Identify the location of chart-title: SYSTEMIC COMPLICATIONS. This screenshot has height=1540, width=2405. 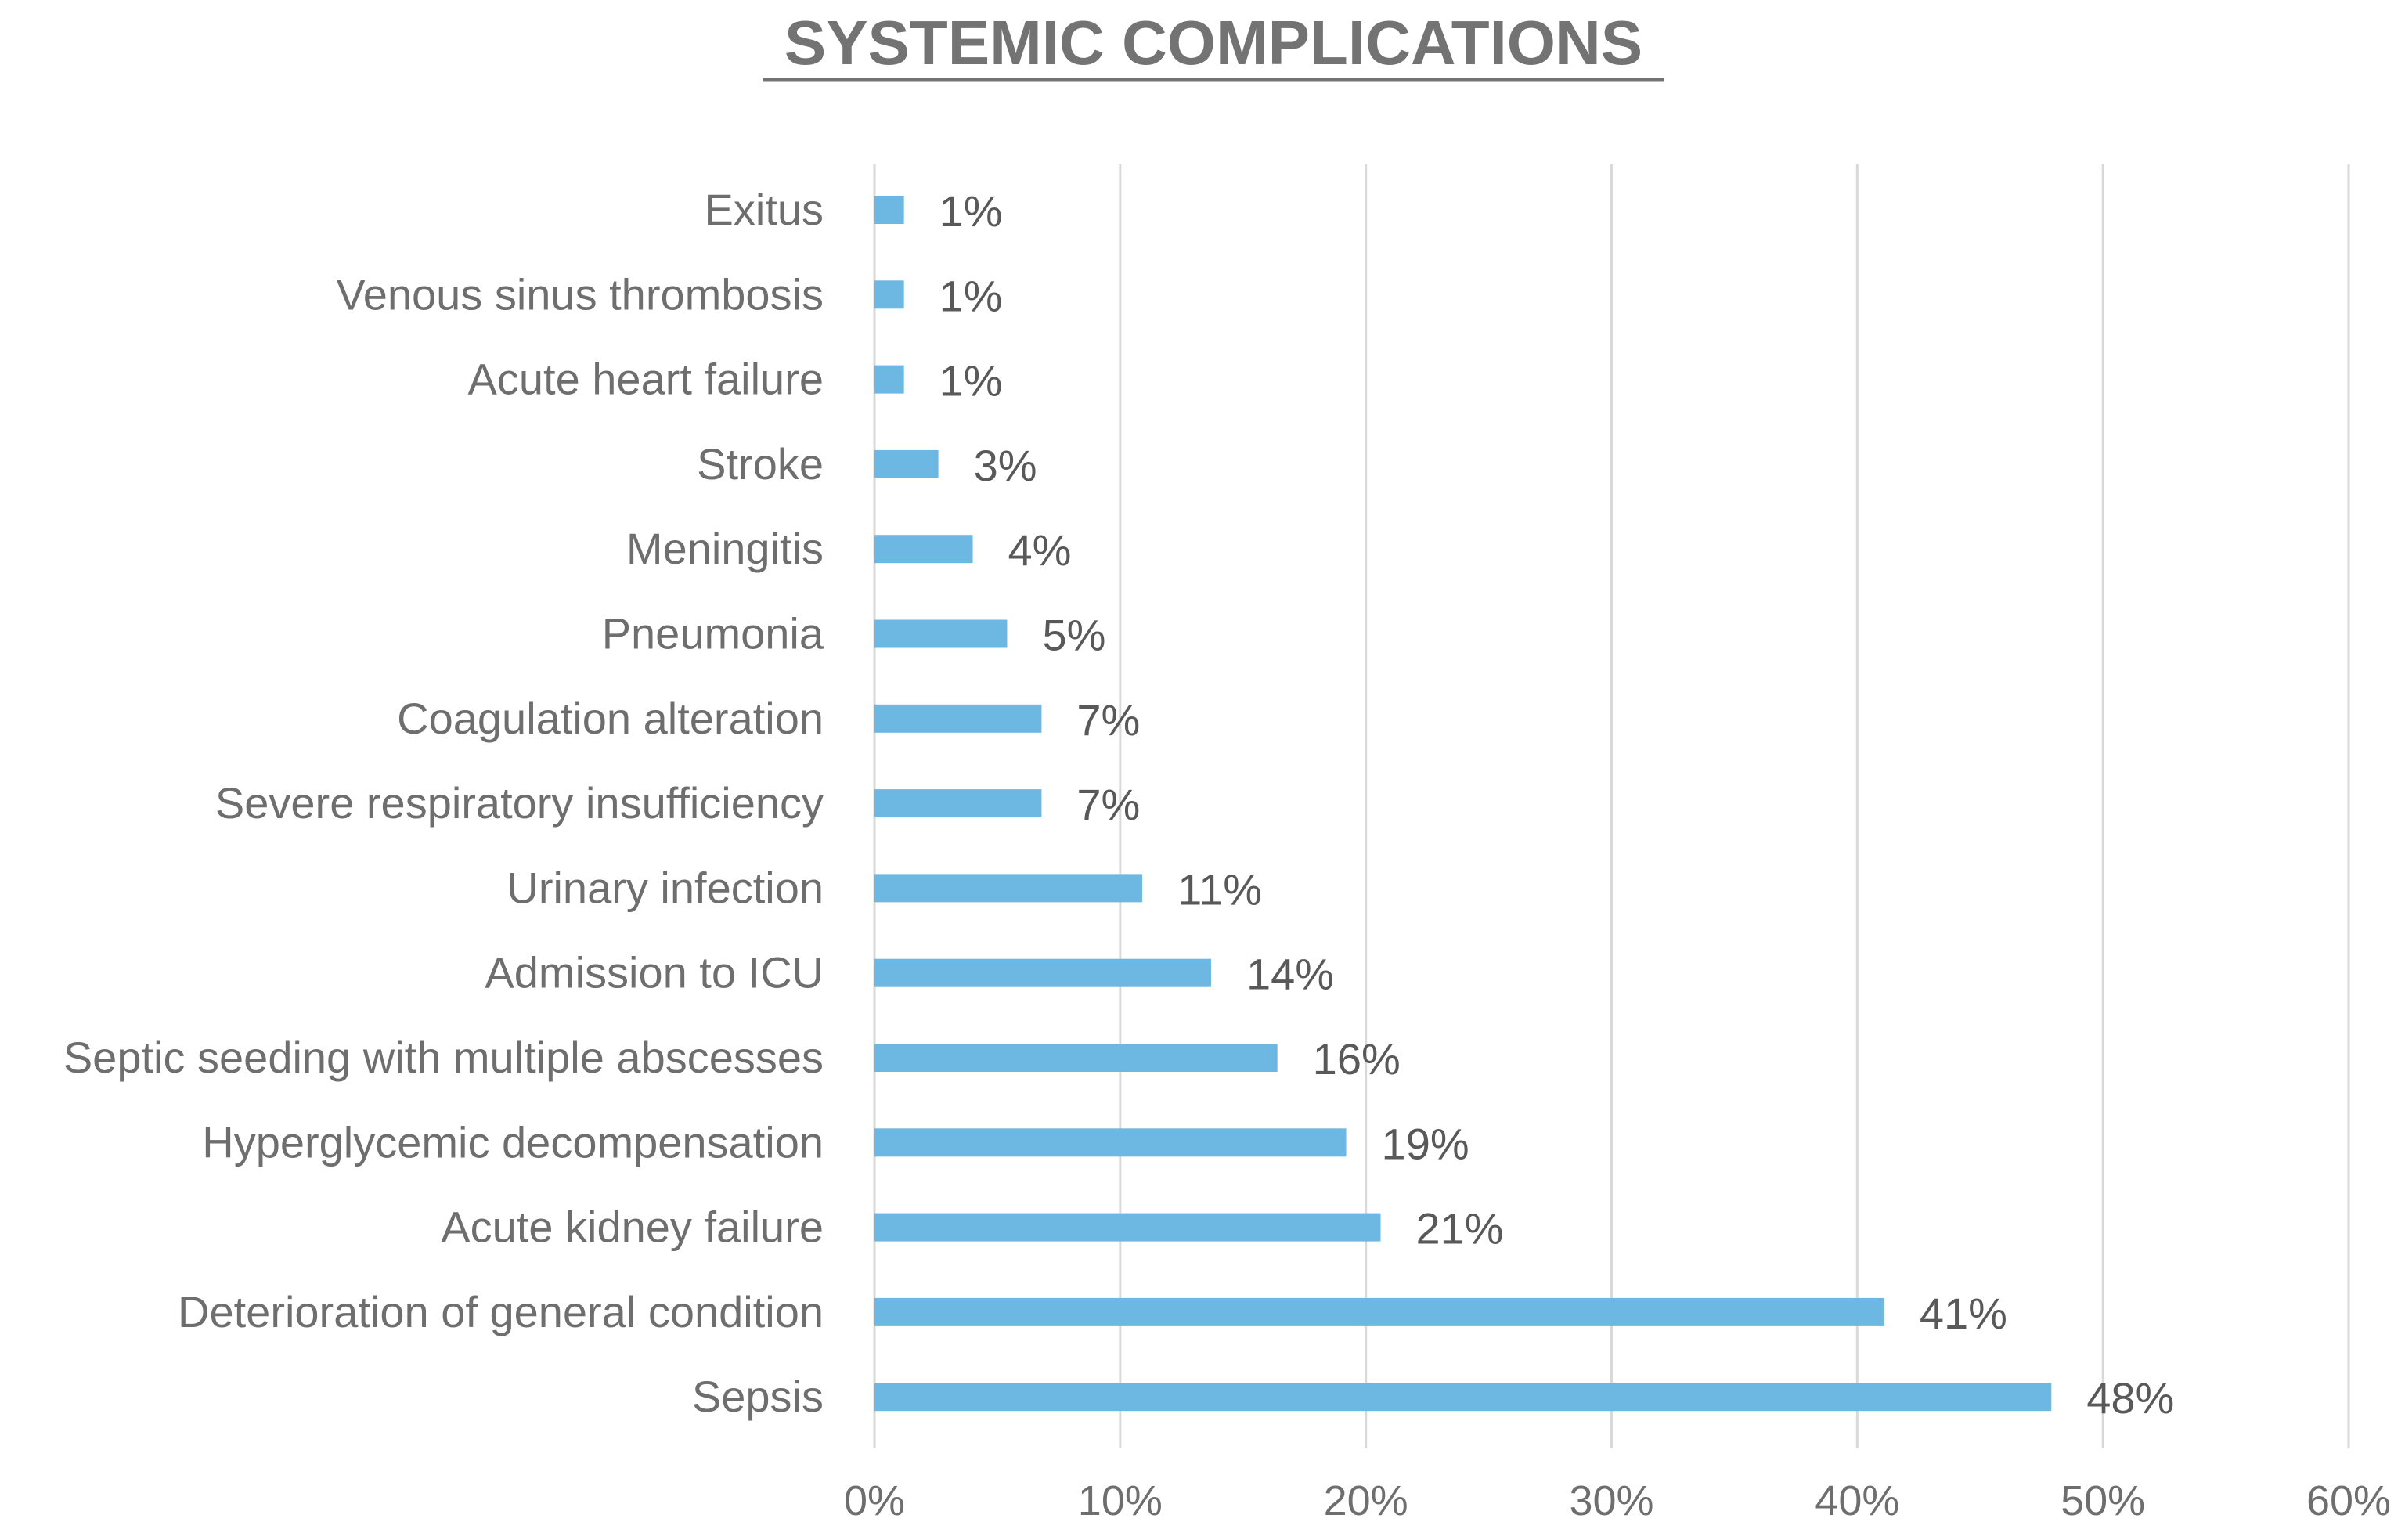
(1213, 43).